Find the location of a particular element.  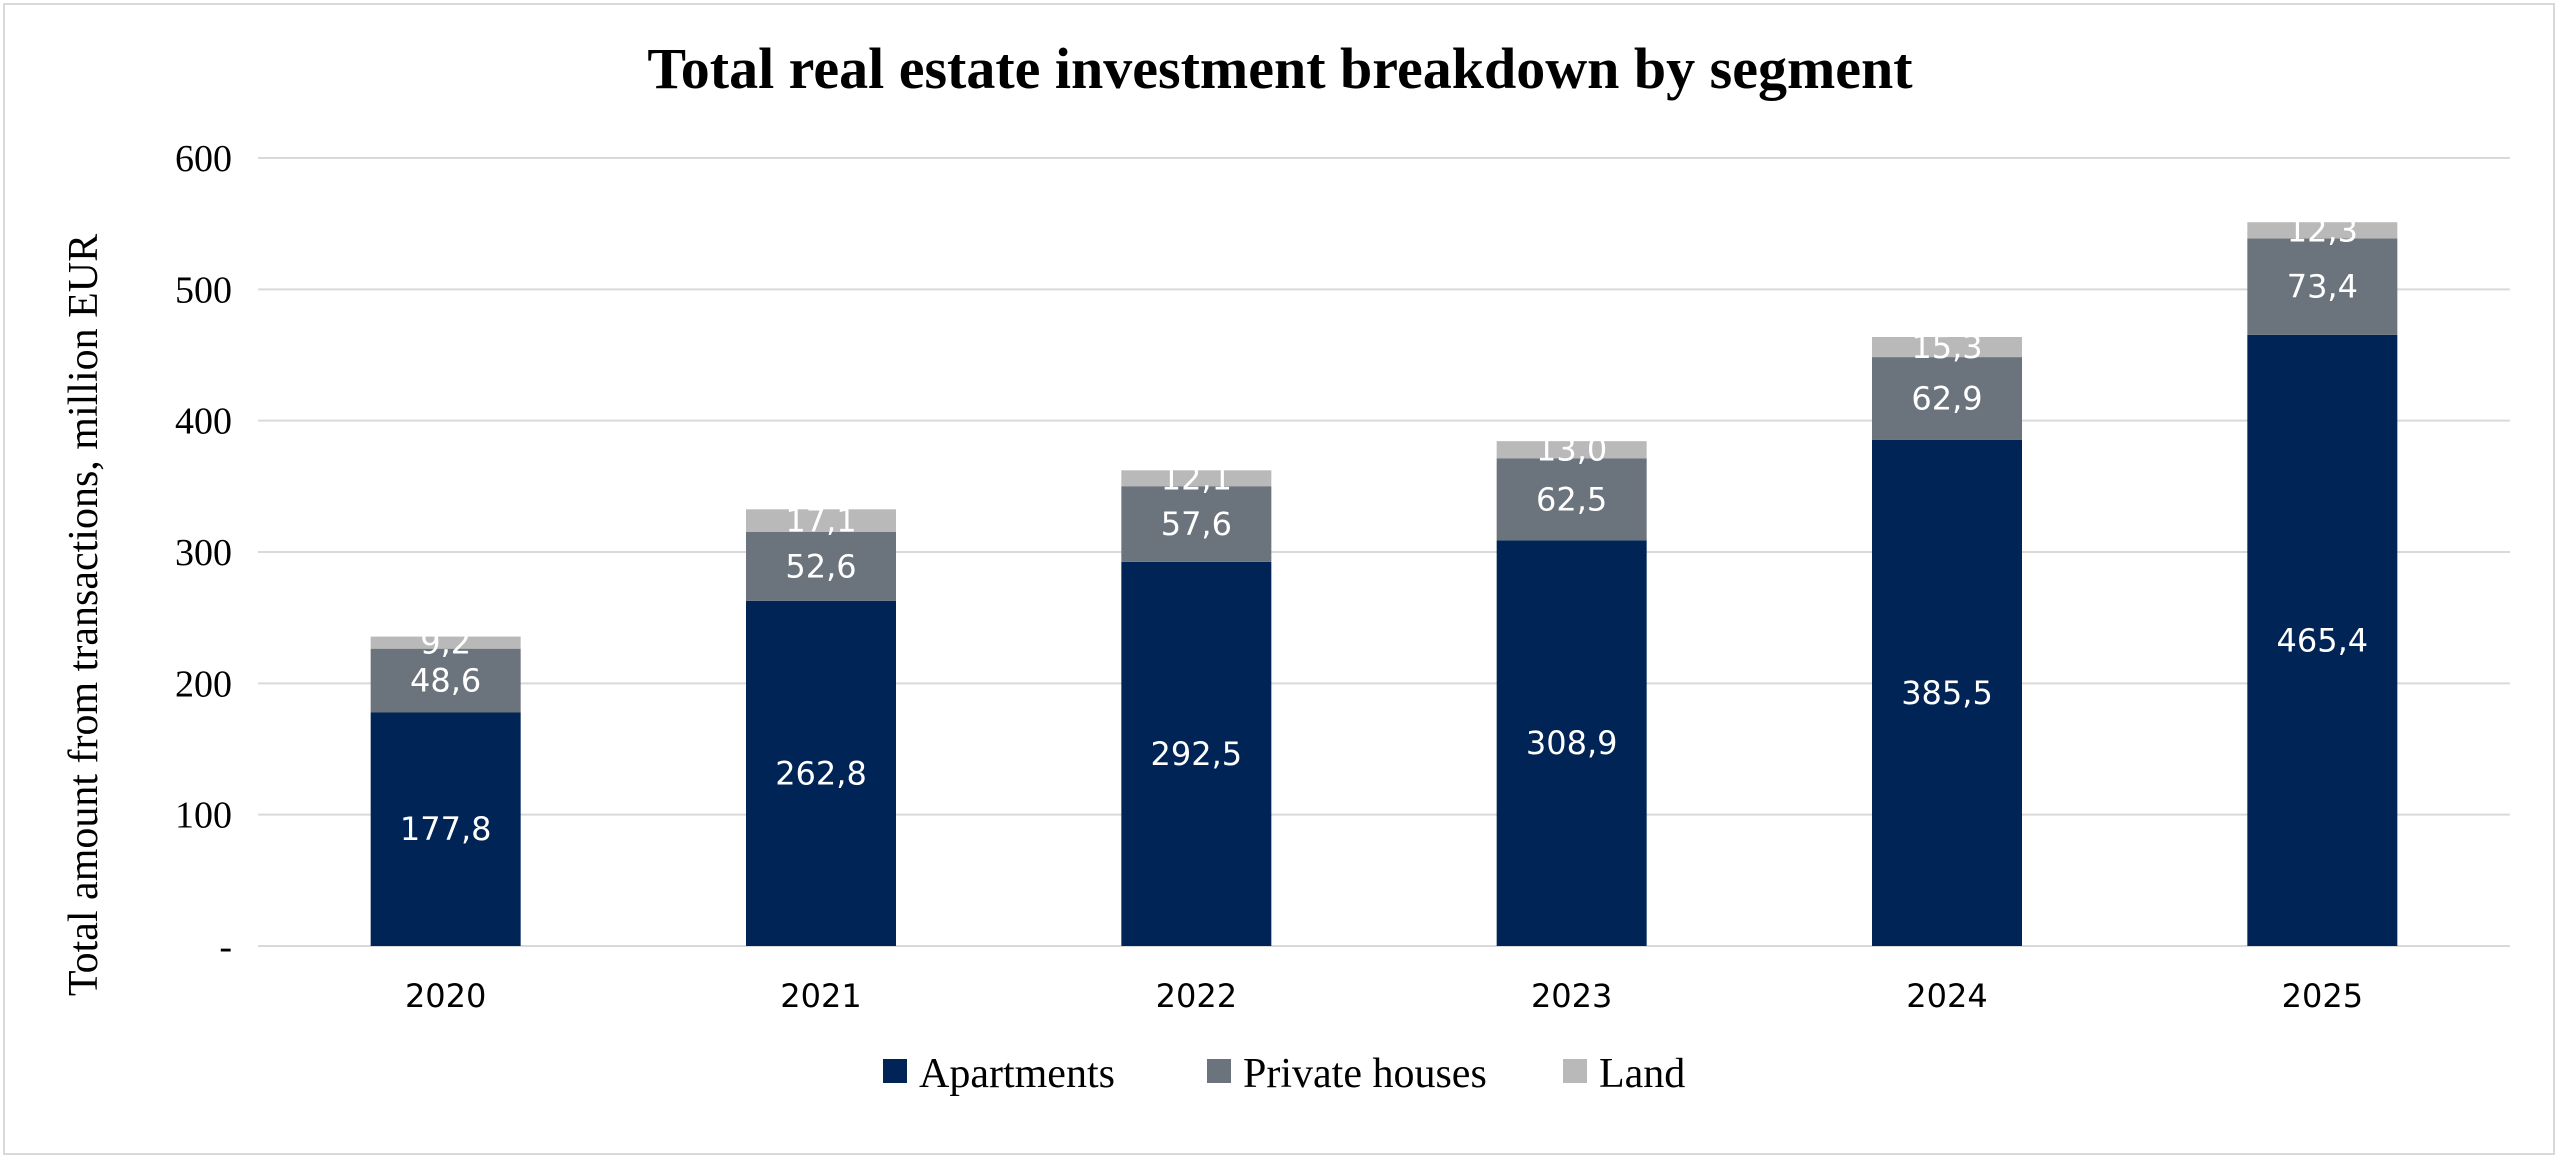

bar-private-houses-2022 is located at coordinates (1196, 524).